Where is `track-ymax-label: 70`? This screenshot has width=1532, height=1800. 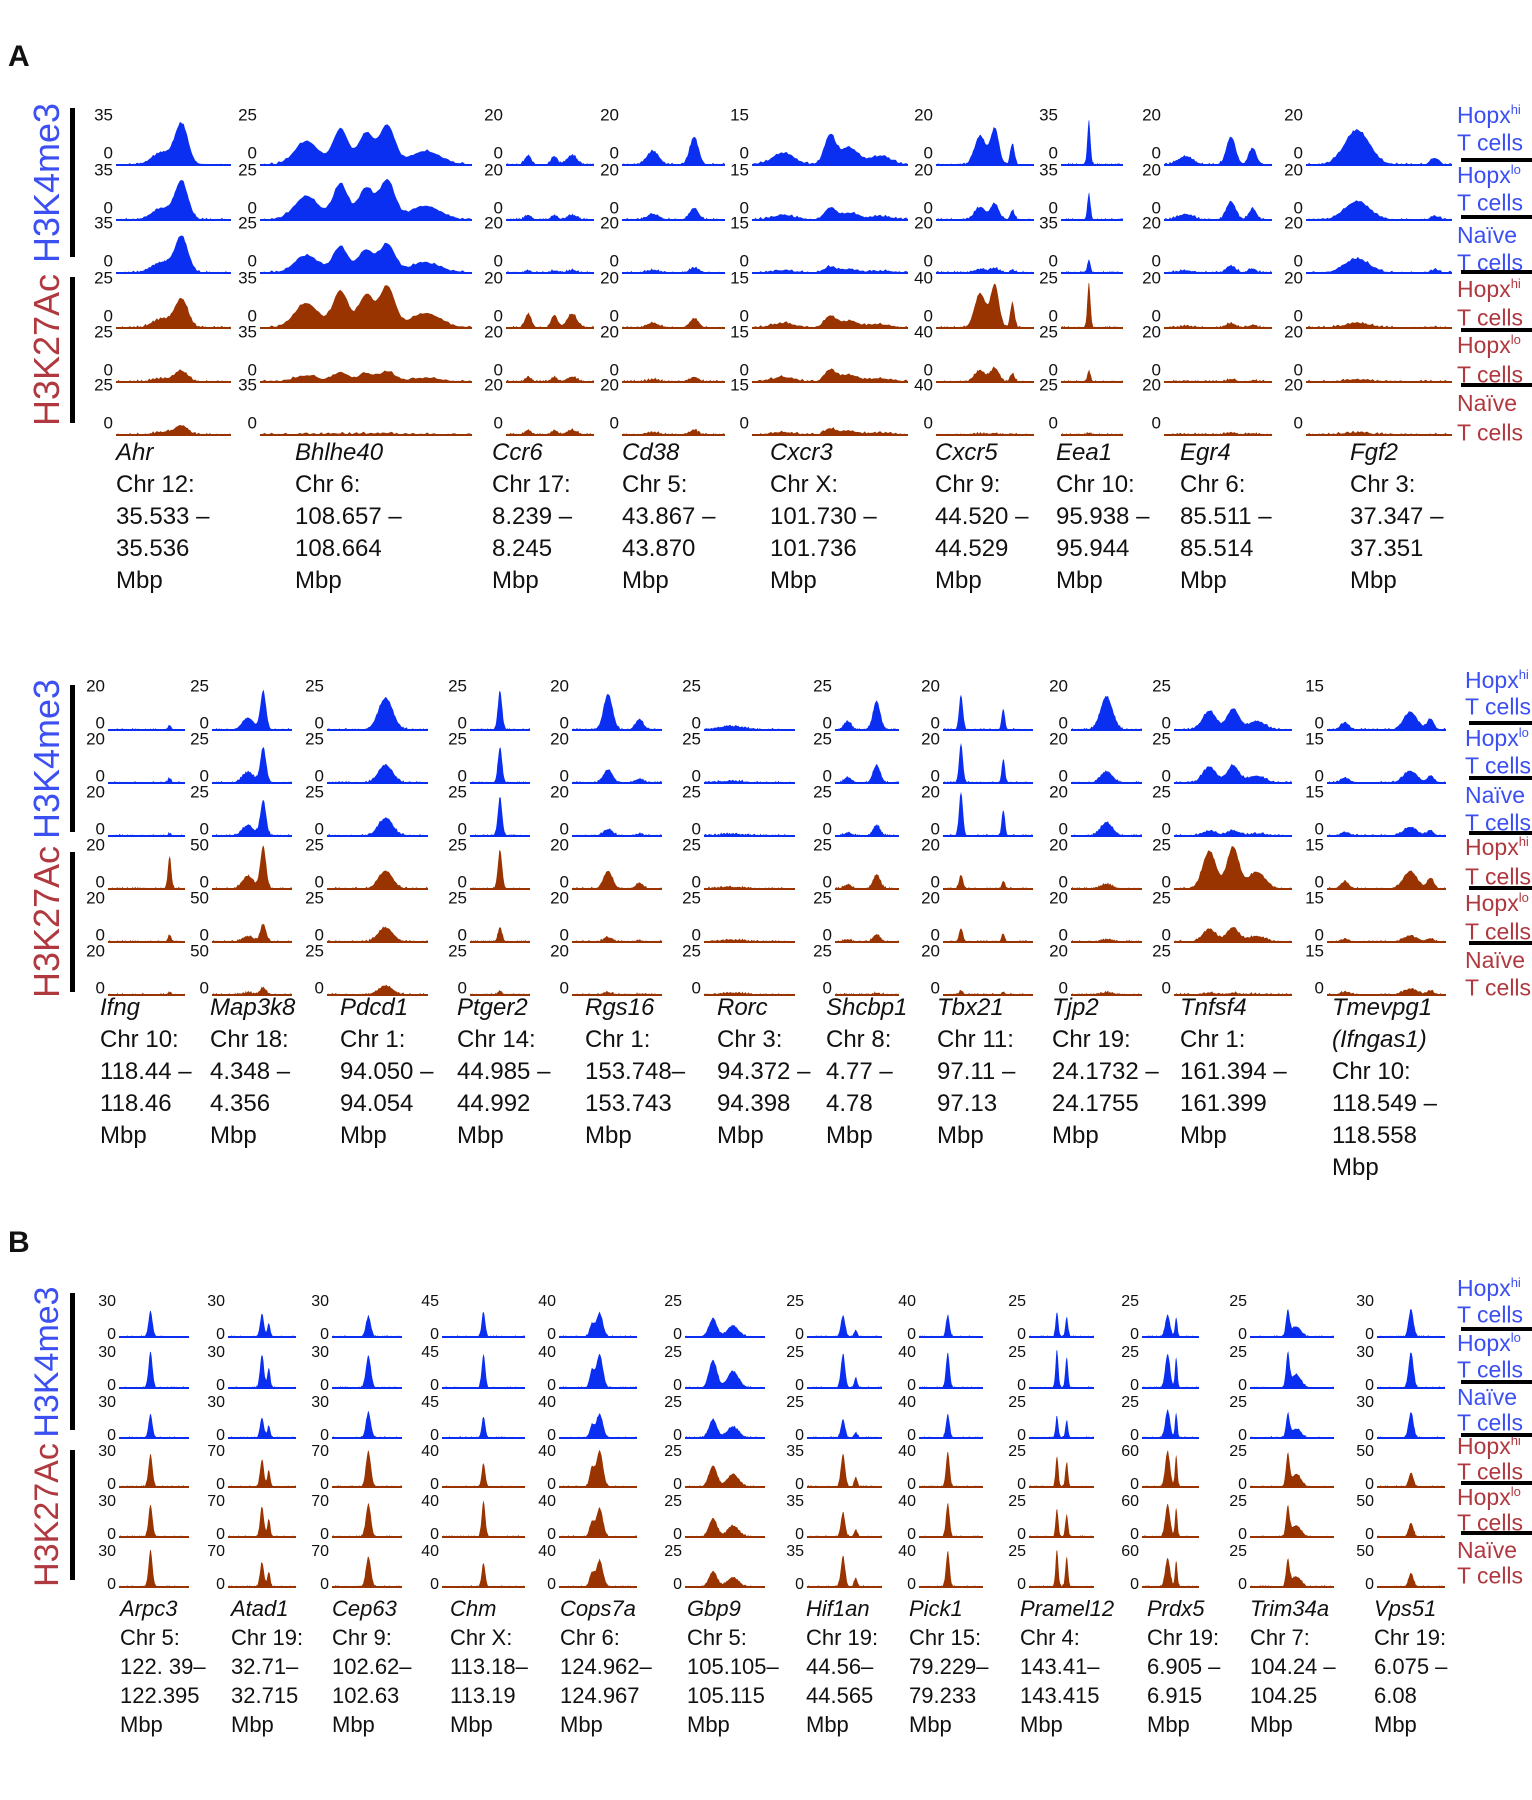 track-ymax-label: 70 is located at coordinates (320, 1501).